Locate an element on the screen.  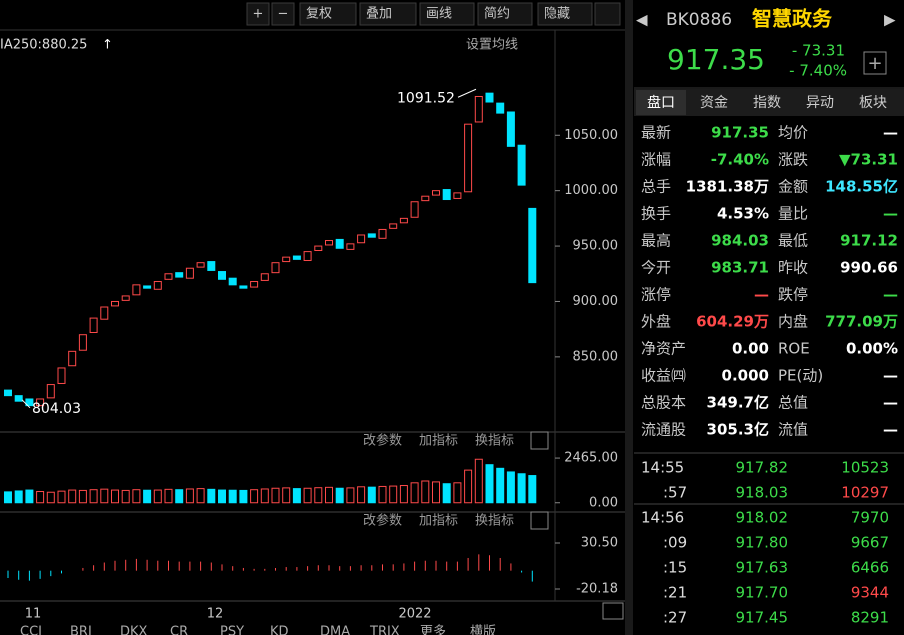
ma-settings: 设置均线 is located at coordinates (492, 45).